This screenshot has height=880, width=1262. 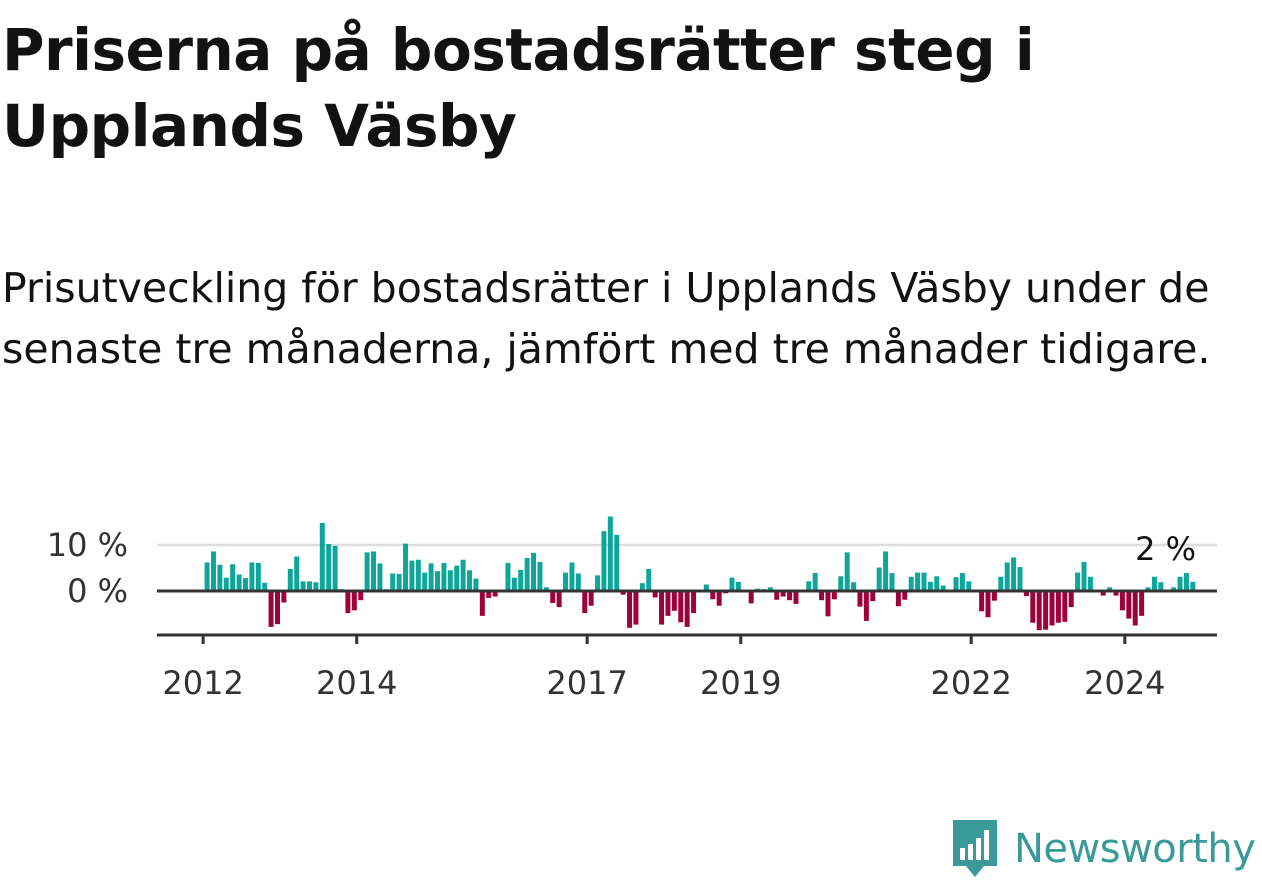 I want to click on brand-name: Newsworthy, so click(x=1135, y=849).